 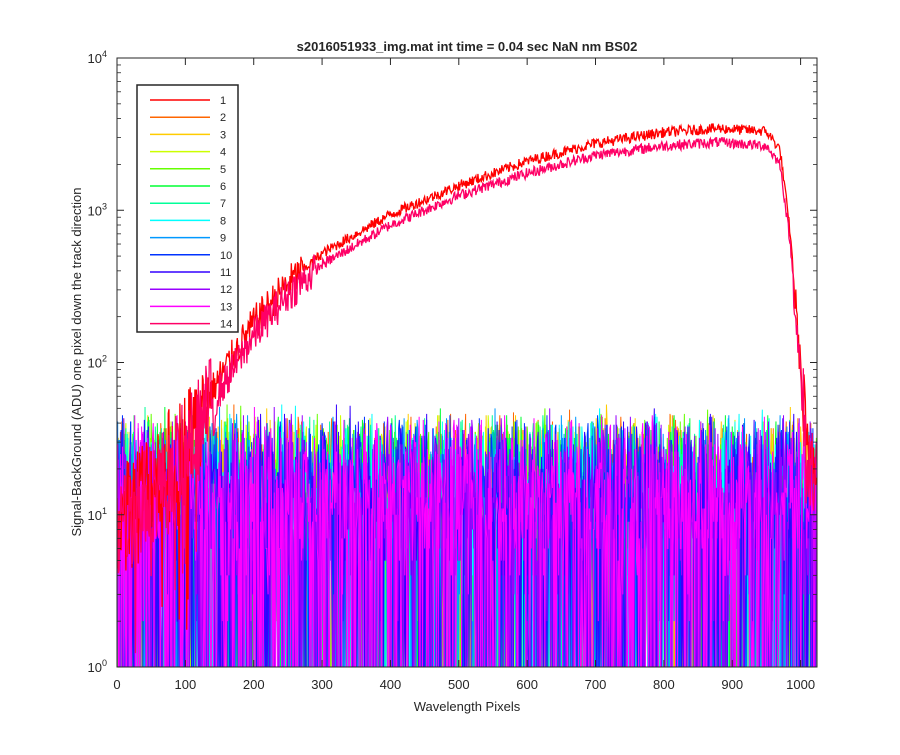 What do you see at coordinates (226, 290) in the screenshot?
I see `legend-label: 12` at bounding box center [226, 290].